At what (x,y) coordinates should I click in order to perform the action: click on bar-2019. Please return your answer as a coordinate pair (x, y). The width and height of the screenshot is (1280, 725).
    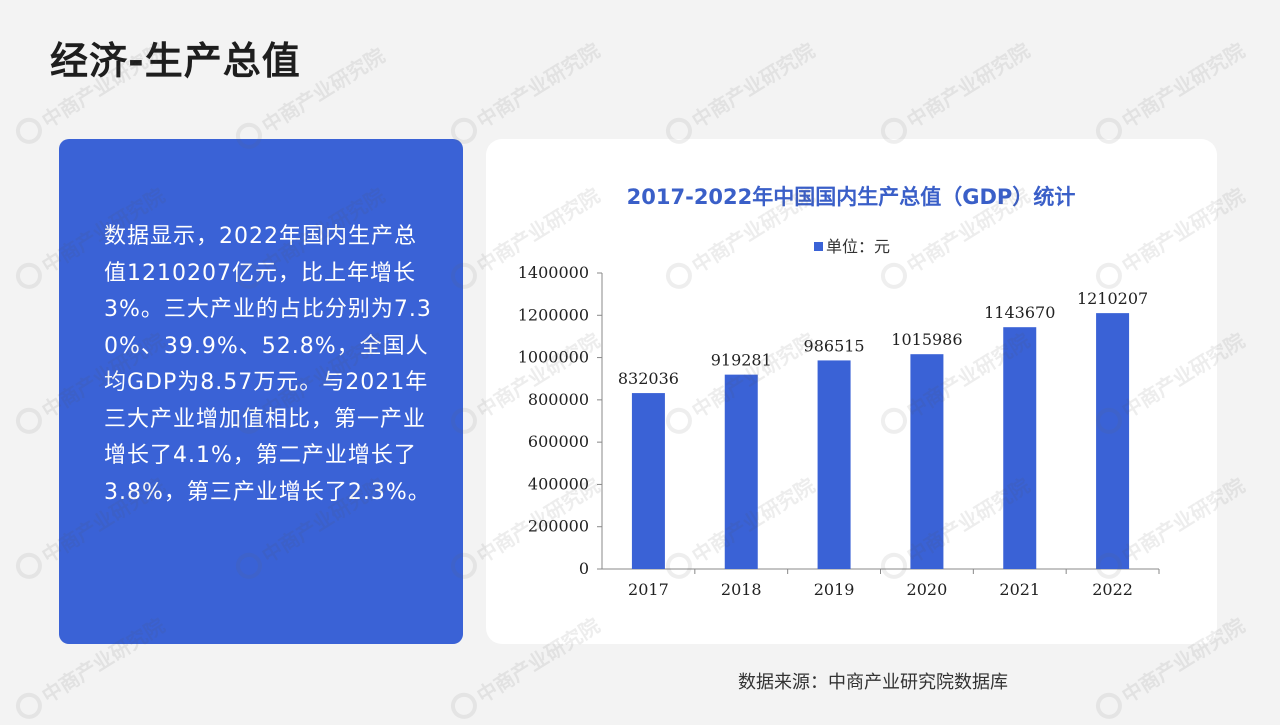
    Looking at the image, I should click on (834, 464).